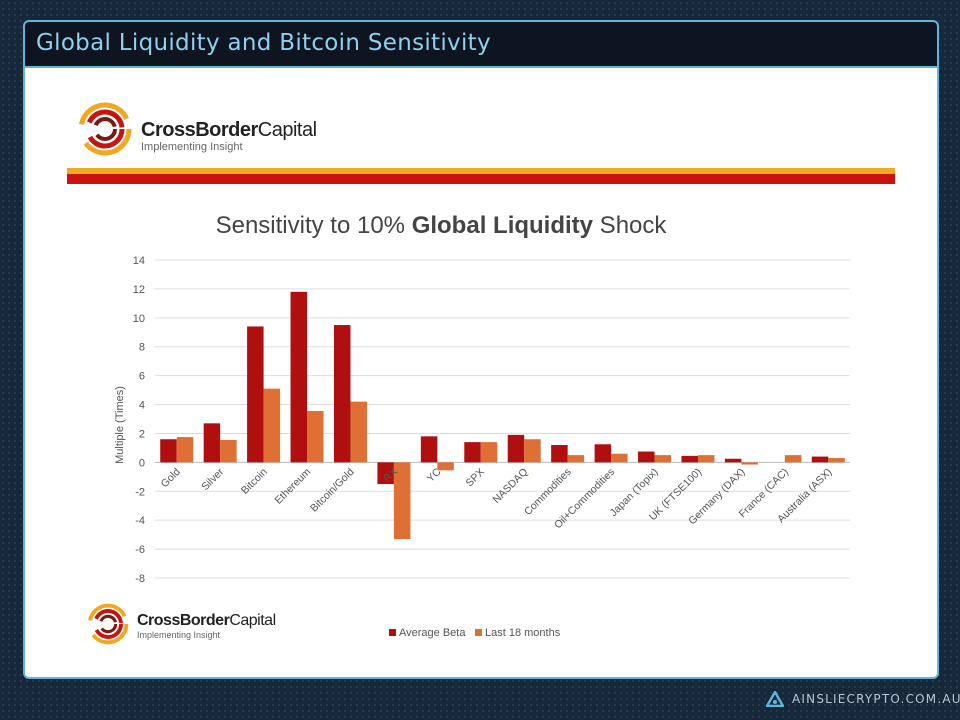 Image resolution: width=960 pixels, height=720 pixels. Describe the element at coordinates (171, 478) in the screenshot. I see `x-tick-label: Gold` at that location.